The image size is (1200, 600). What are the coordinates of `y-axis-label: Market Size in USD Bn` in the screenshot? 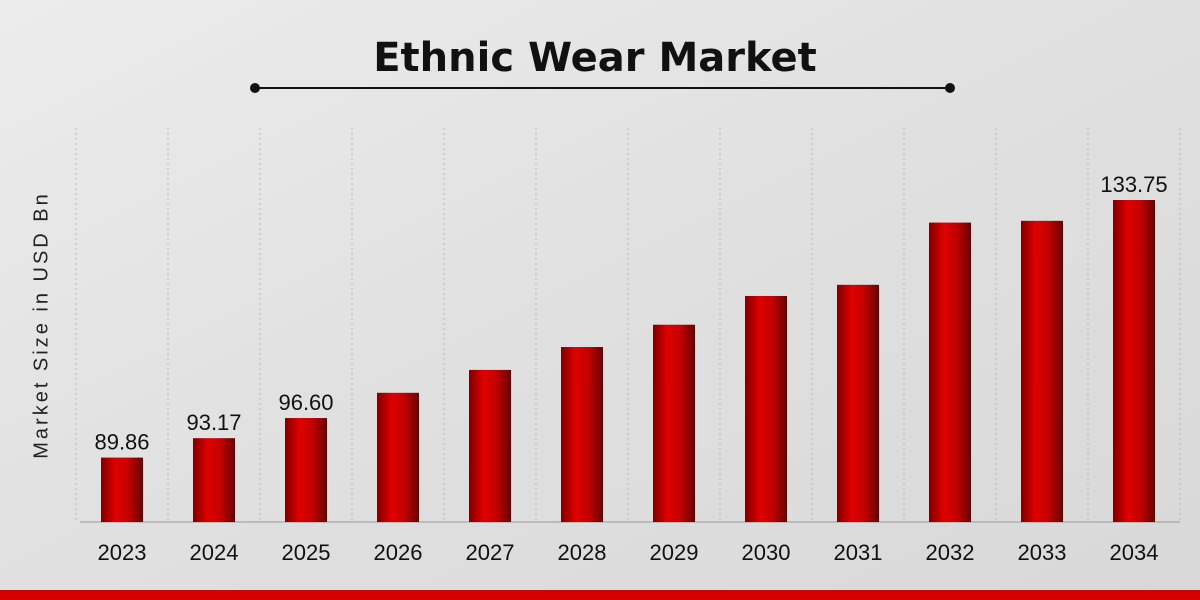 It's located at (41, 325).